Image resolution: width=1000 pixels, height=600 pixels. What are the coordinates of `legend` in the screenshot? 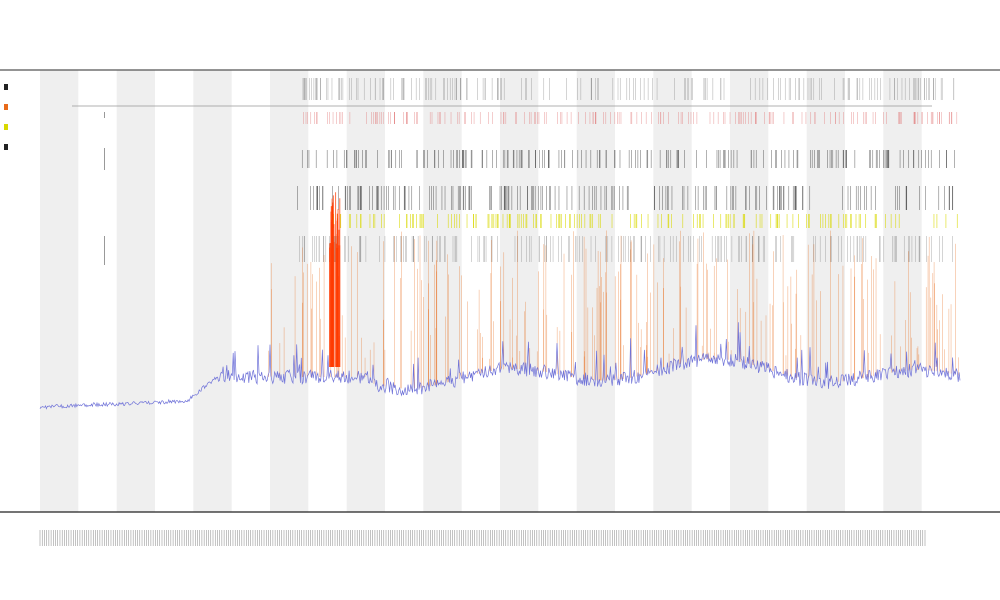 It's located at (6, 117).